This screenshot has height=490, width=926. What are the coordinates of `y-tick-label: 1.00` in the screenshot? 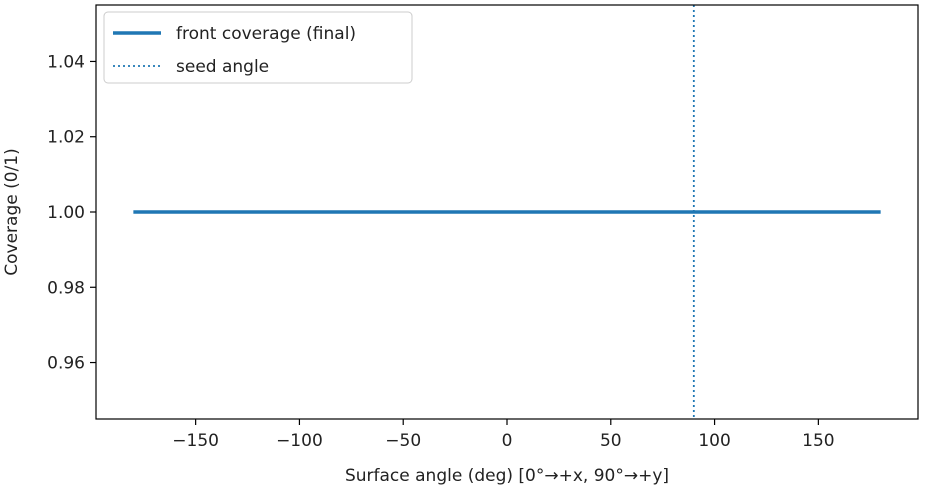 It's located at (66, 213).